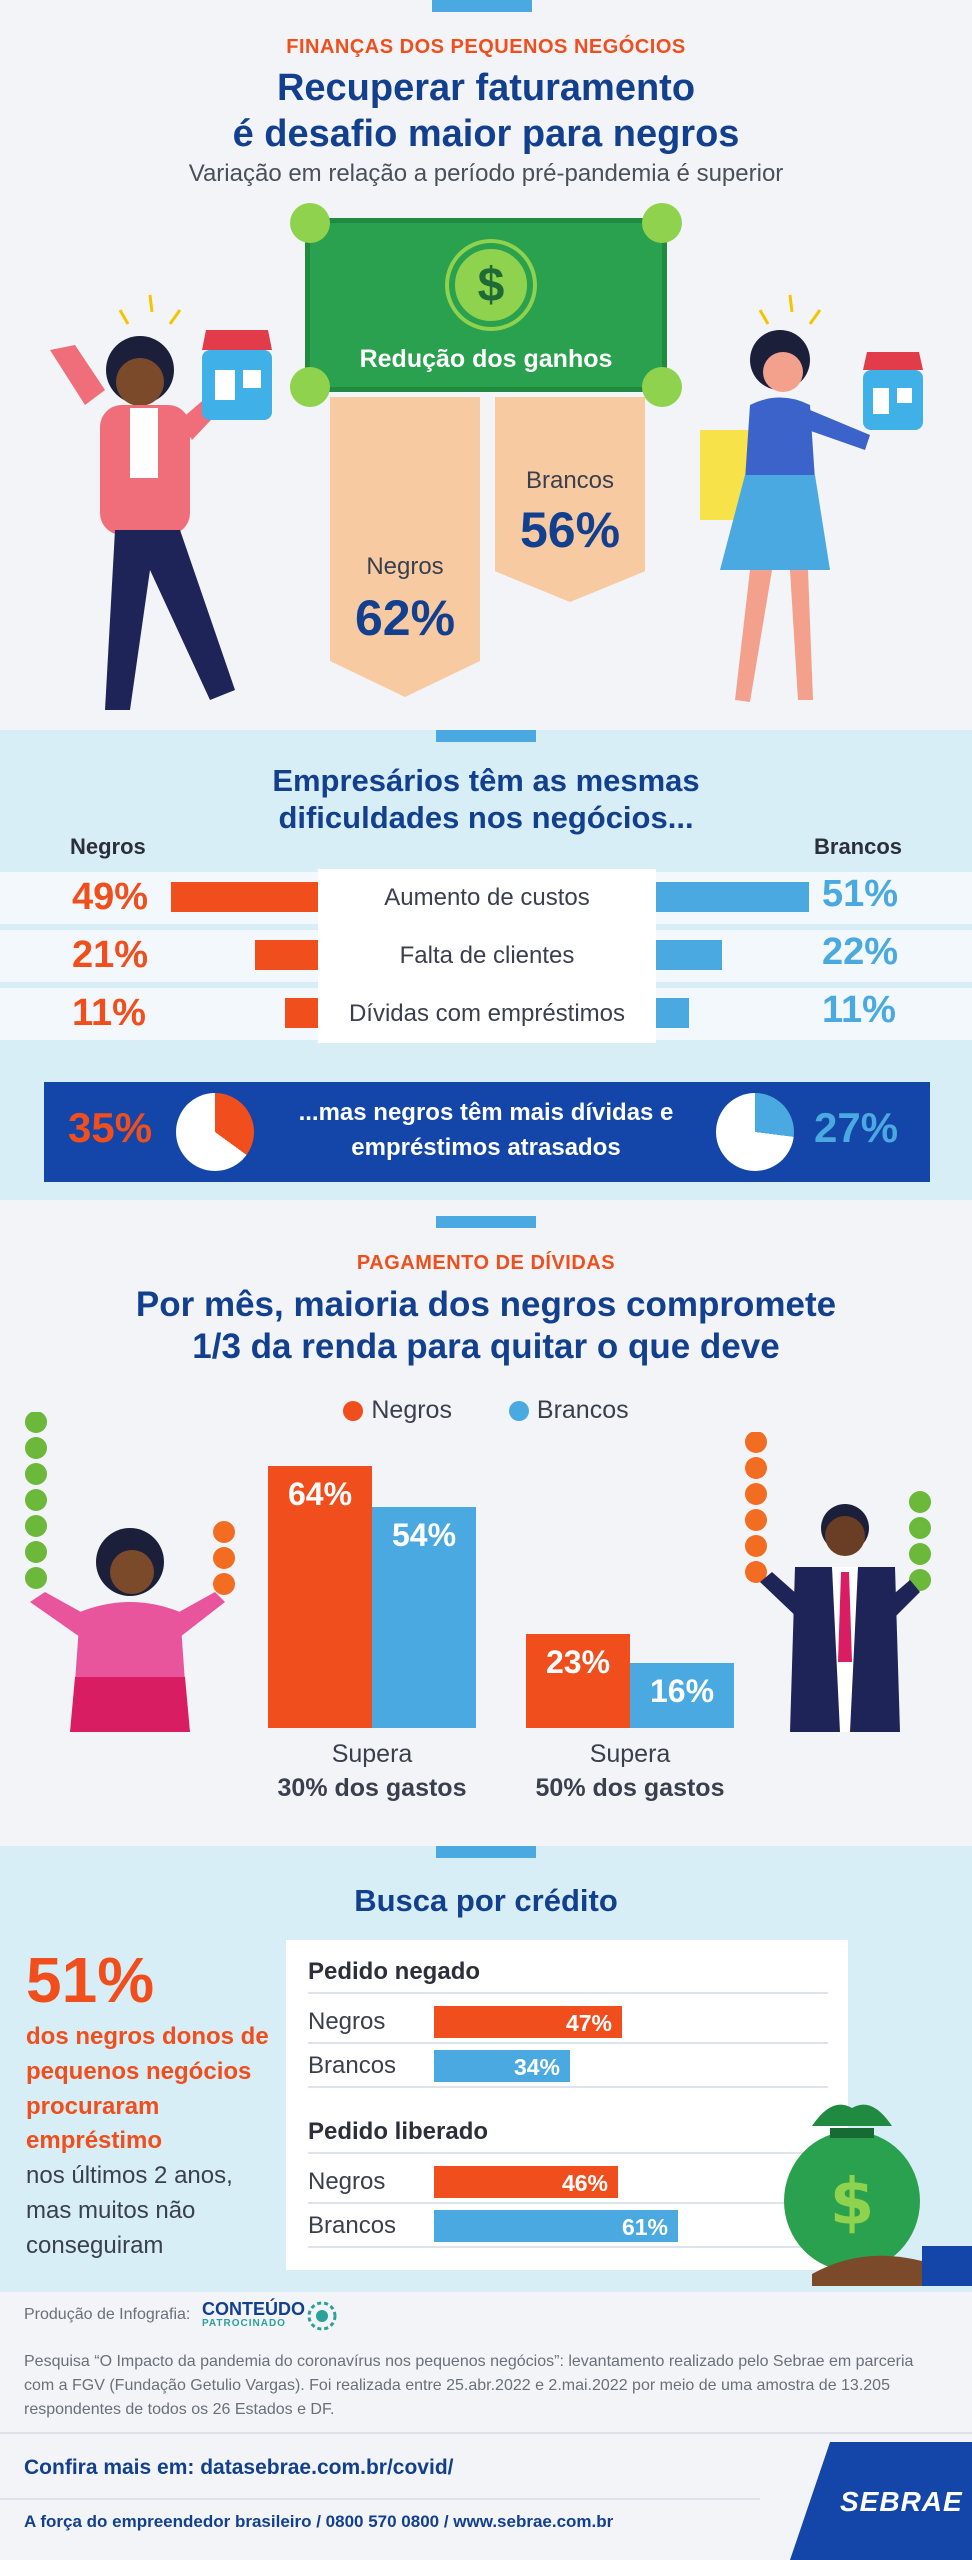 This screenshot has height=2560, width=972. I want to click on arrow-brancos-value: 56%, so click(570, 530).